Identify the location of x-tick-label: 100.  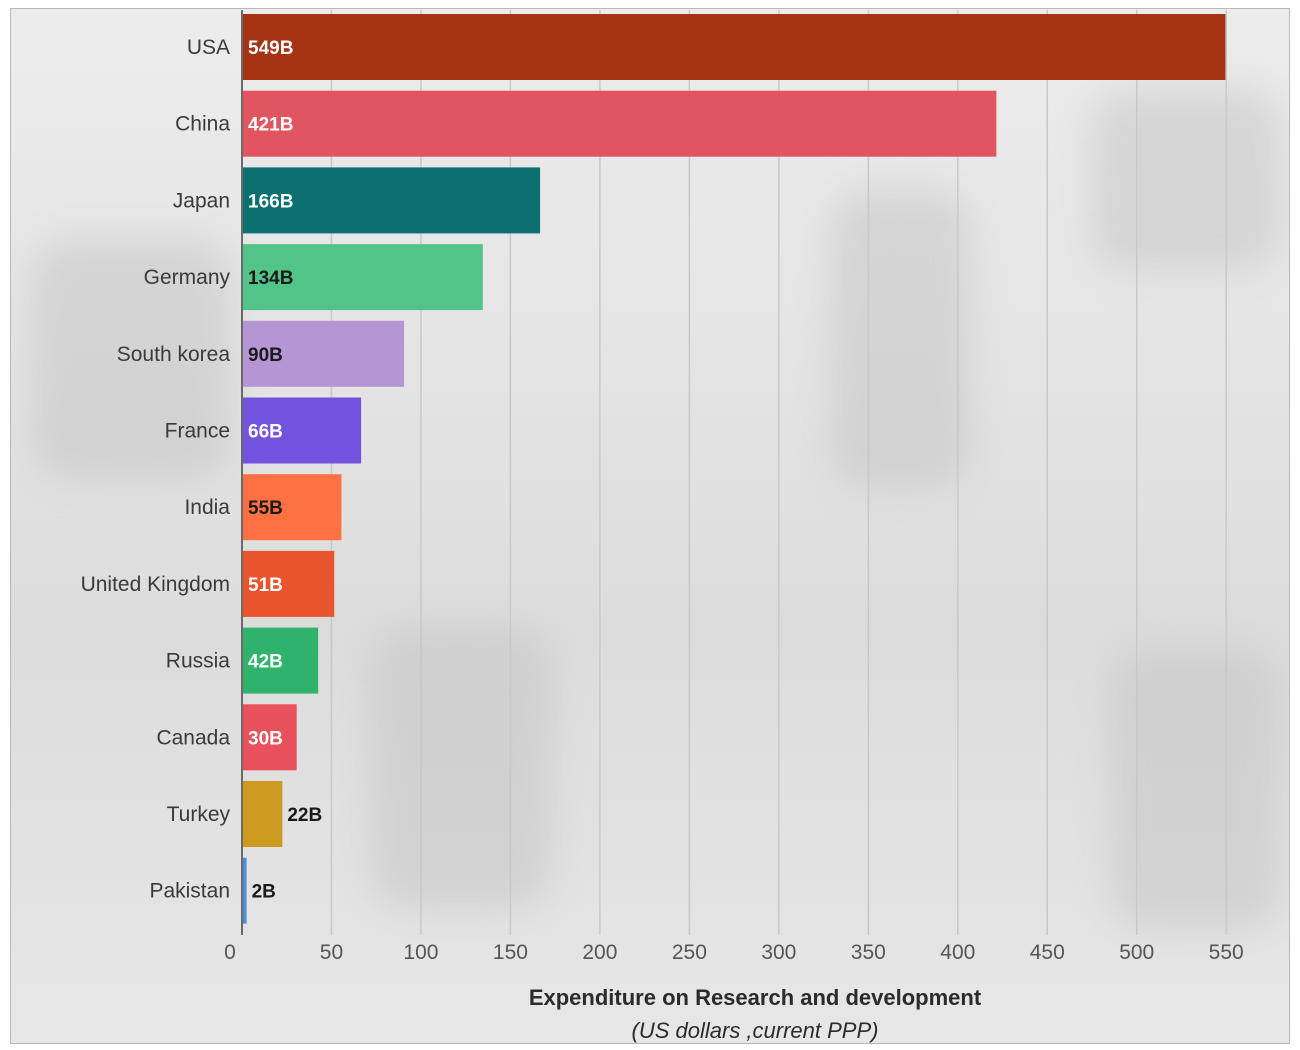
(420, 952).